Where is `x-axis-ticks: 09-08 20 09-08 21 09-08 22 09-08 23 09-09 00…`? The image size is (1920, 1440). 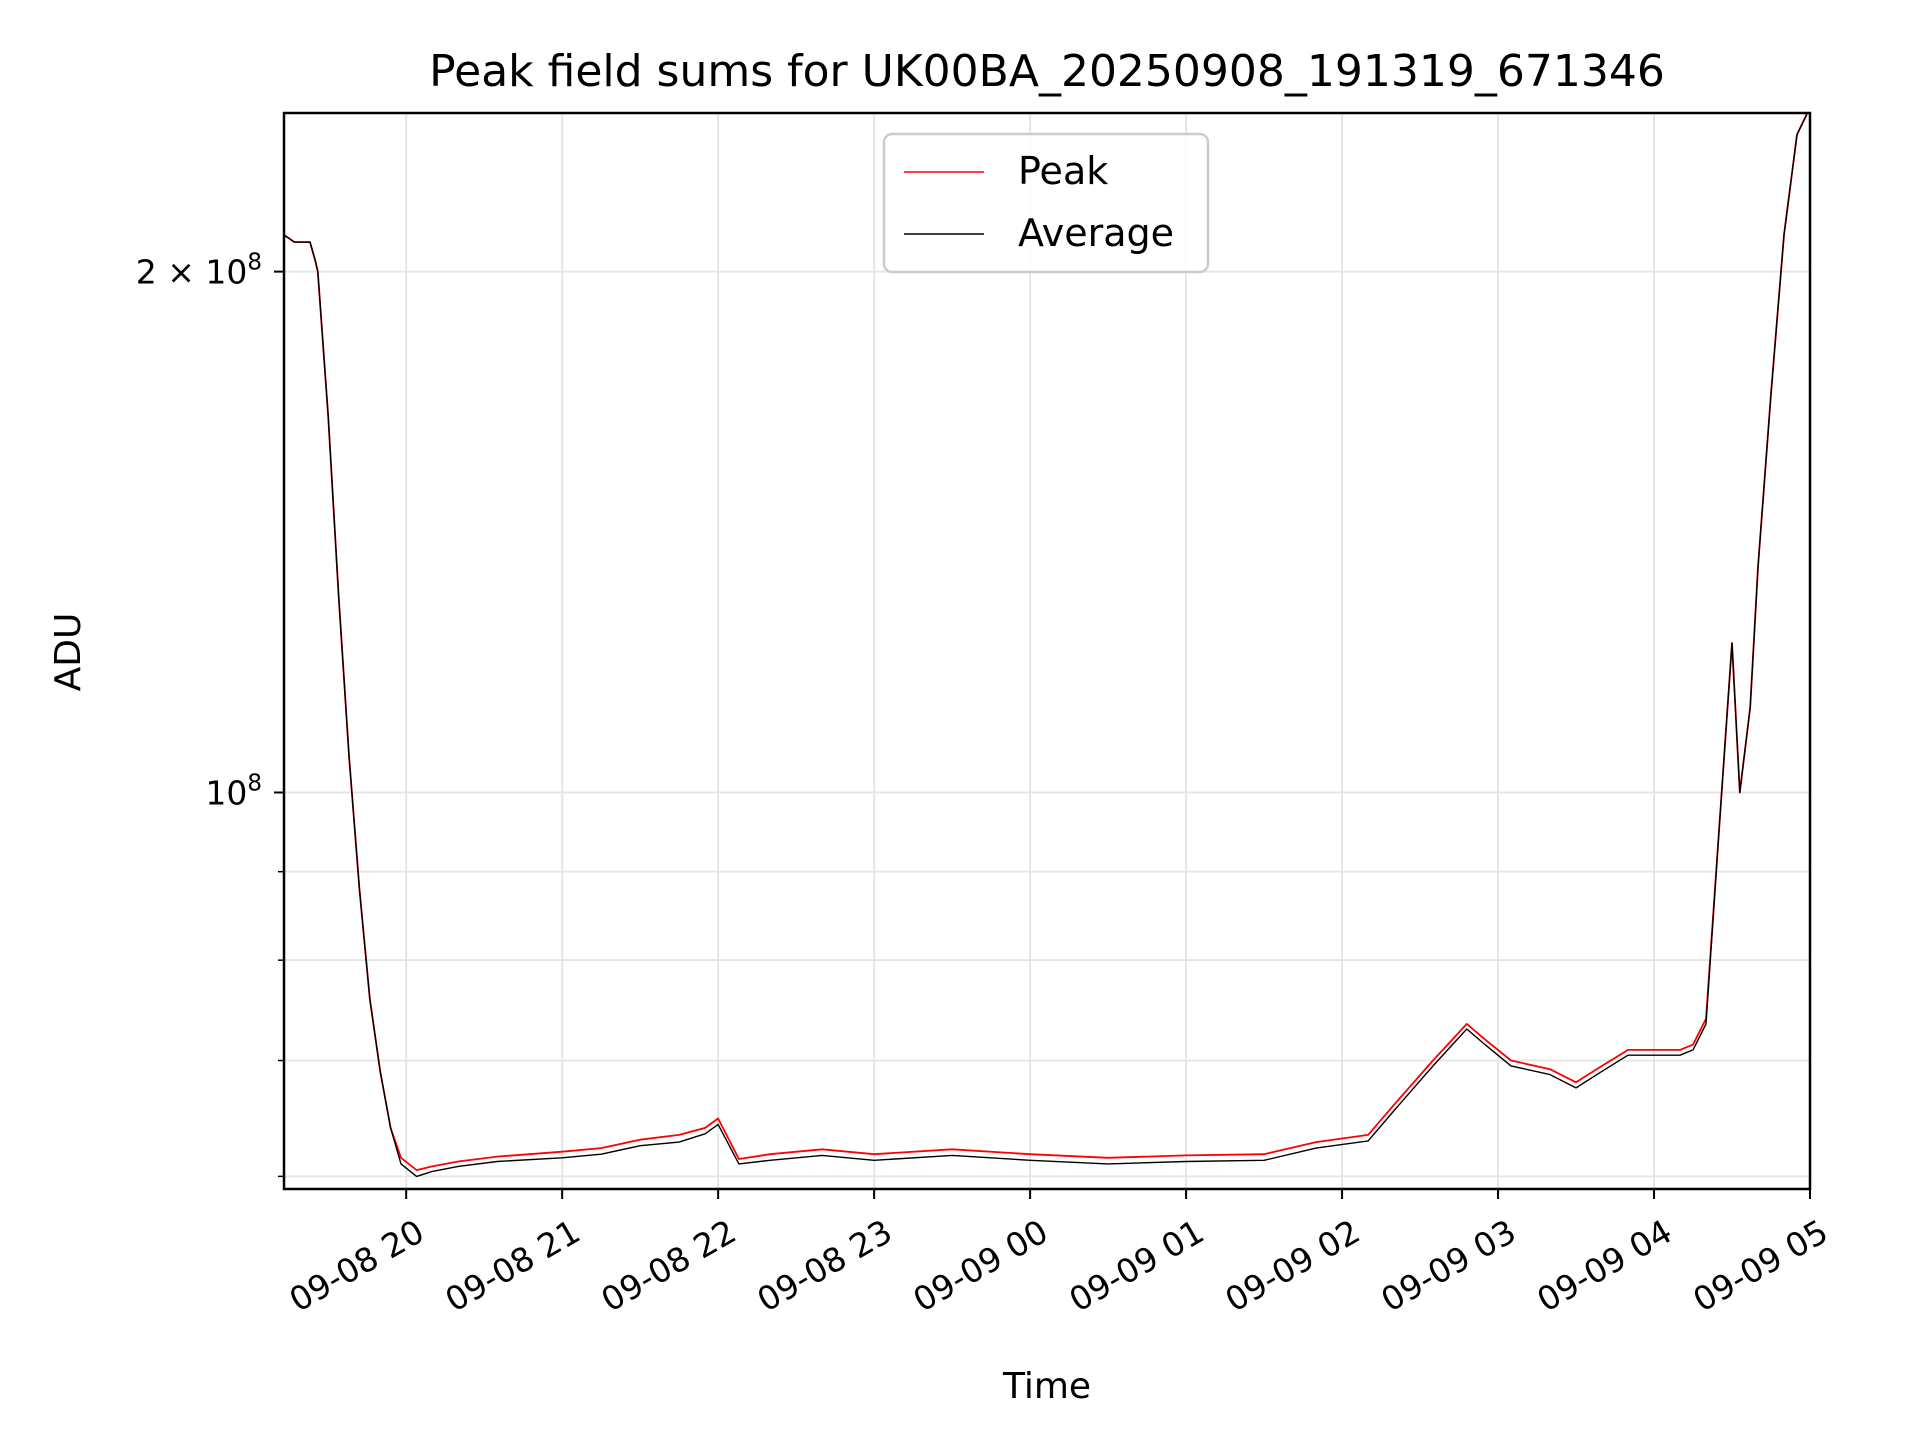
x-axis-ticks: 09-08 20 09-08 21 09-08 22 09-08 23 09-09 00… is located at coordinates (1058, 1254).